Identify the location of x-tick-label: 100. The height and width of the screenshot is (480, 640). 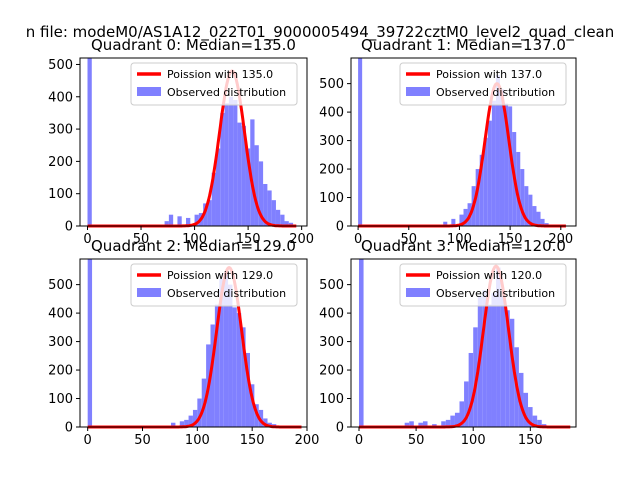
(459, 239).